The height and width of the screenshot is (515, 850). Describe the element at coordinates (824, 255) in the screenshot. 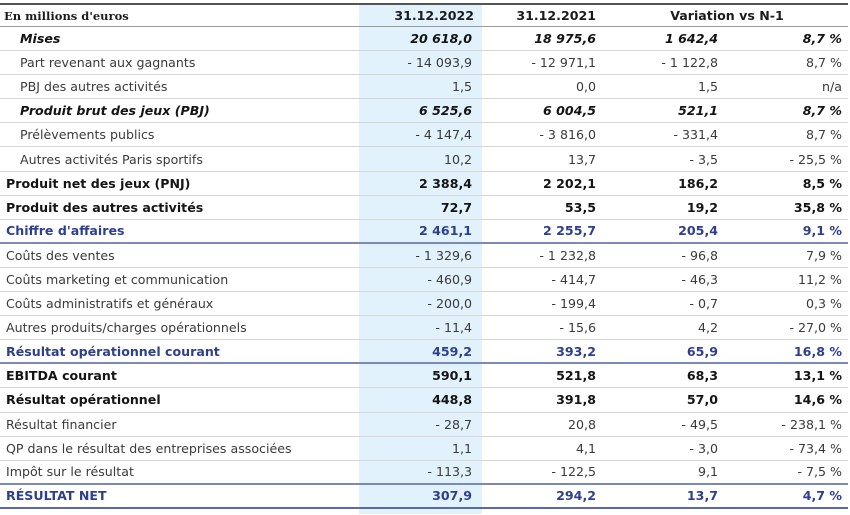

I see `variation-percent: 7,9 %` at that location.